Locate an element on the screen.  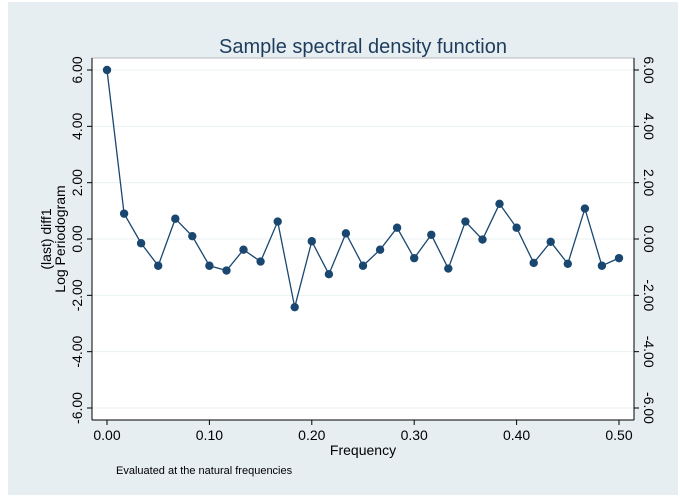
y-tick-label-left: -4.00 is located at coordinates (77, 352).